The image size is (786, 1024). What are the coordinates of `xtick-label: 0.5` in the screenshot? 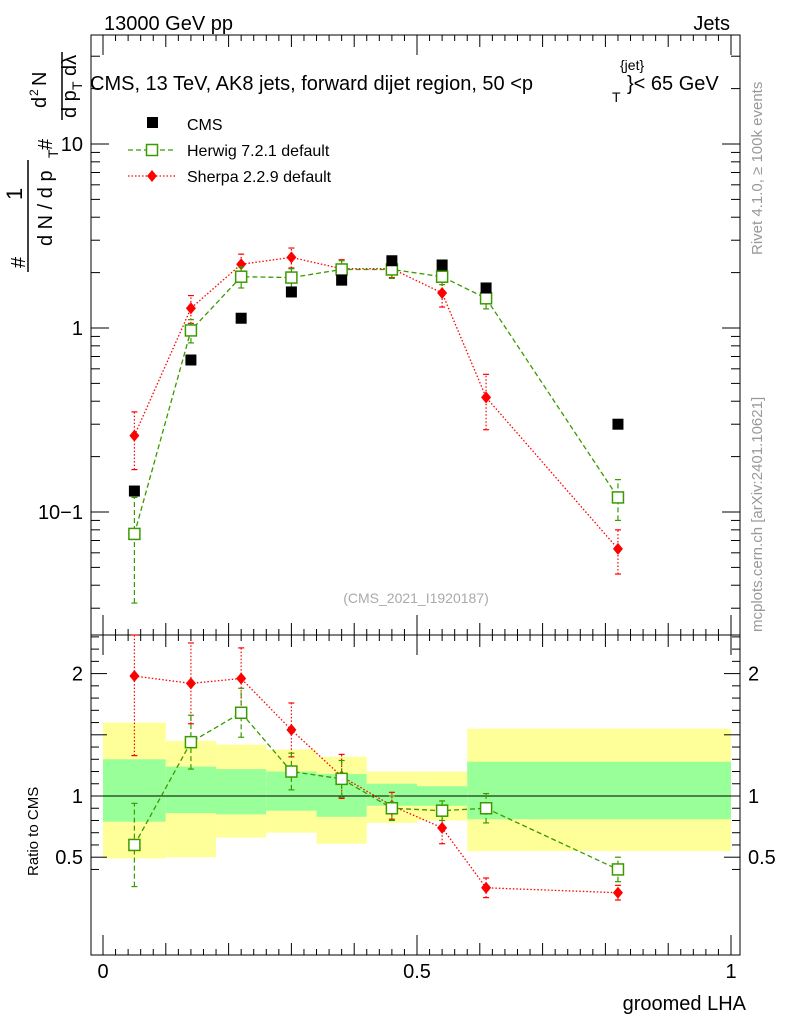 It's located at (417, 972).